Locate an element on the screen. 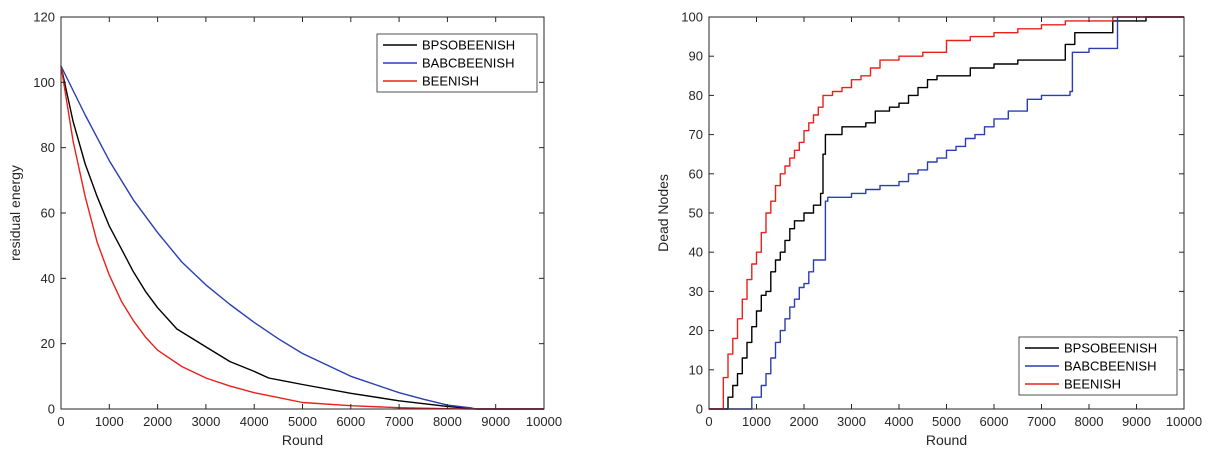  y-tick-label: 90 is located at coordinates (696, 56).